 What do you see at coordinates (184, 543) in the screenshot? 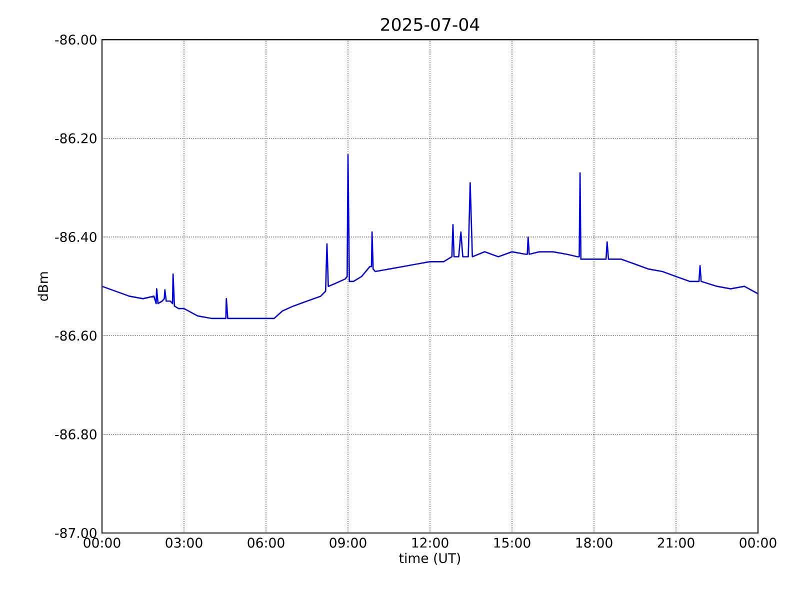
I see `x-tick-label: 03:00` at bounding box center [184, 543].